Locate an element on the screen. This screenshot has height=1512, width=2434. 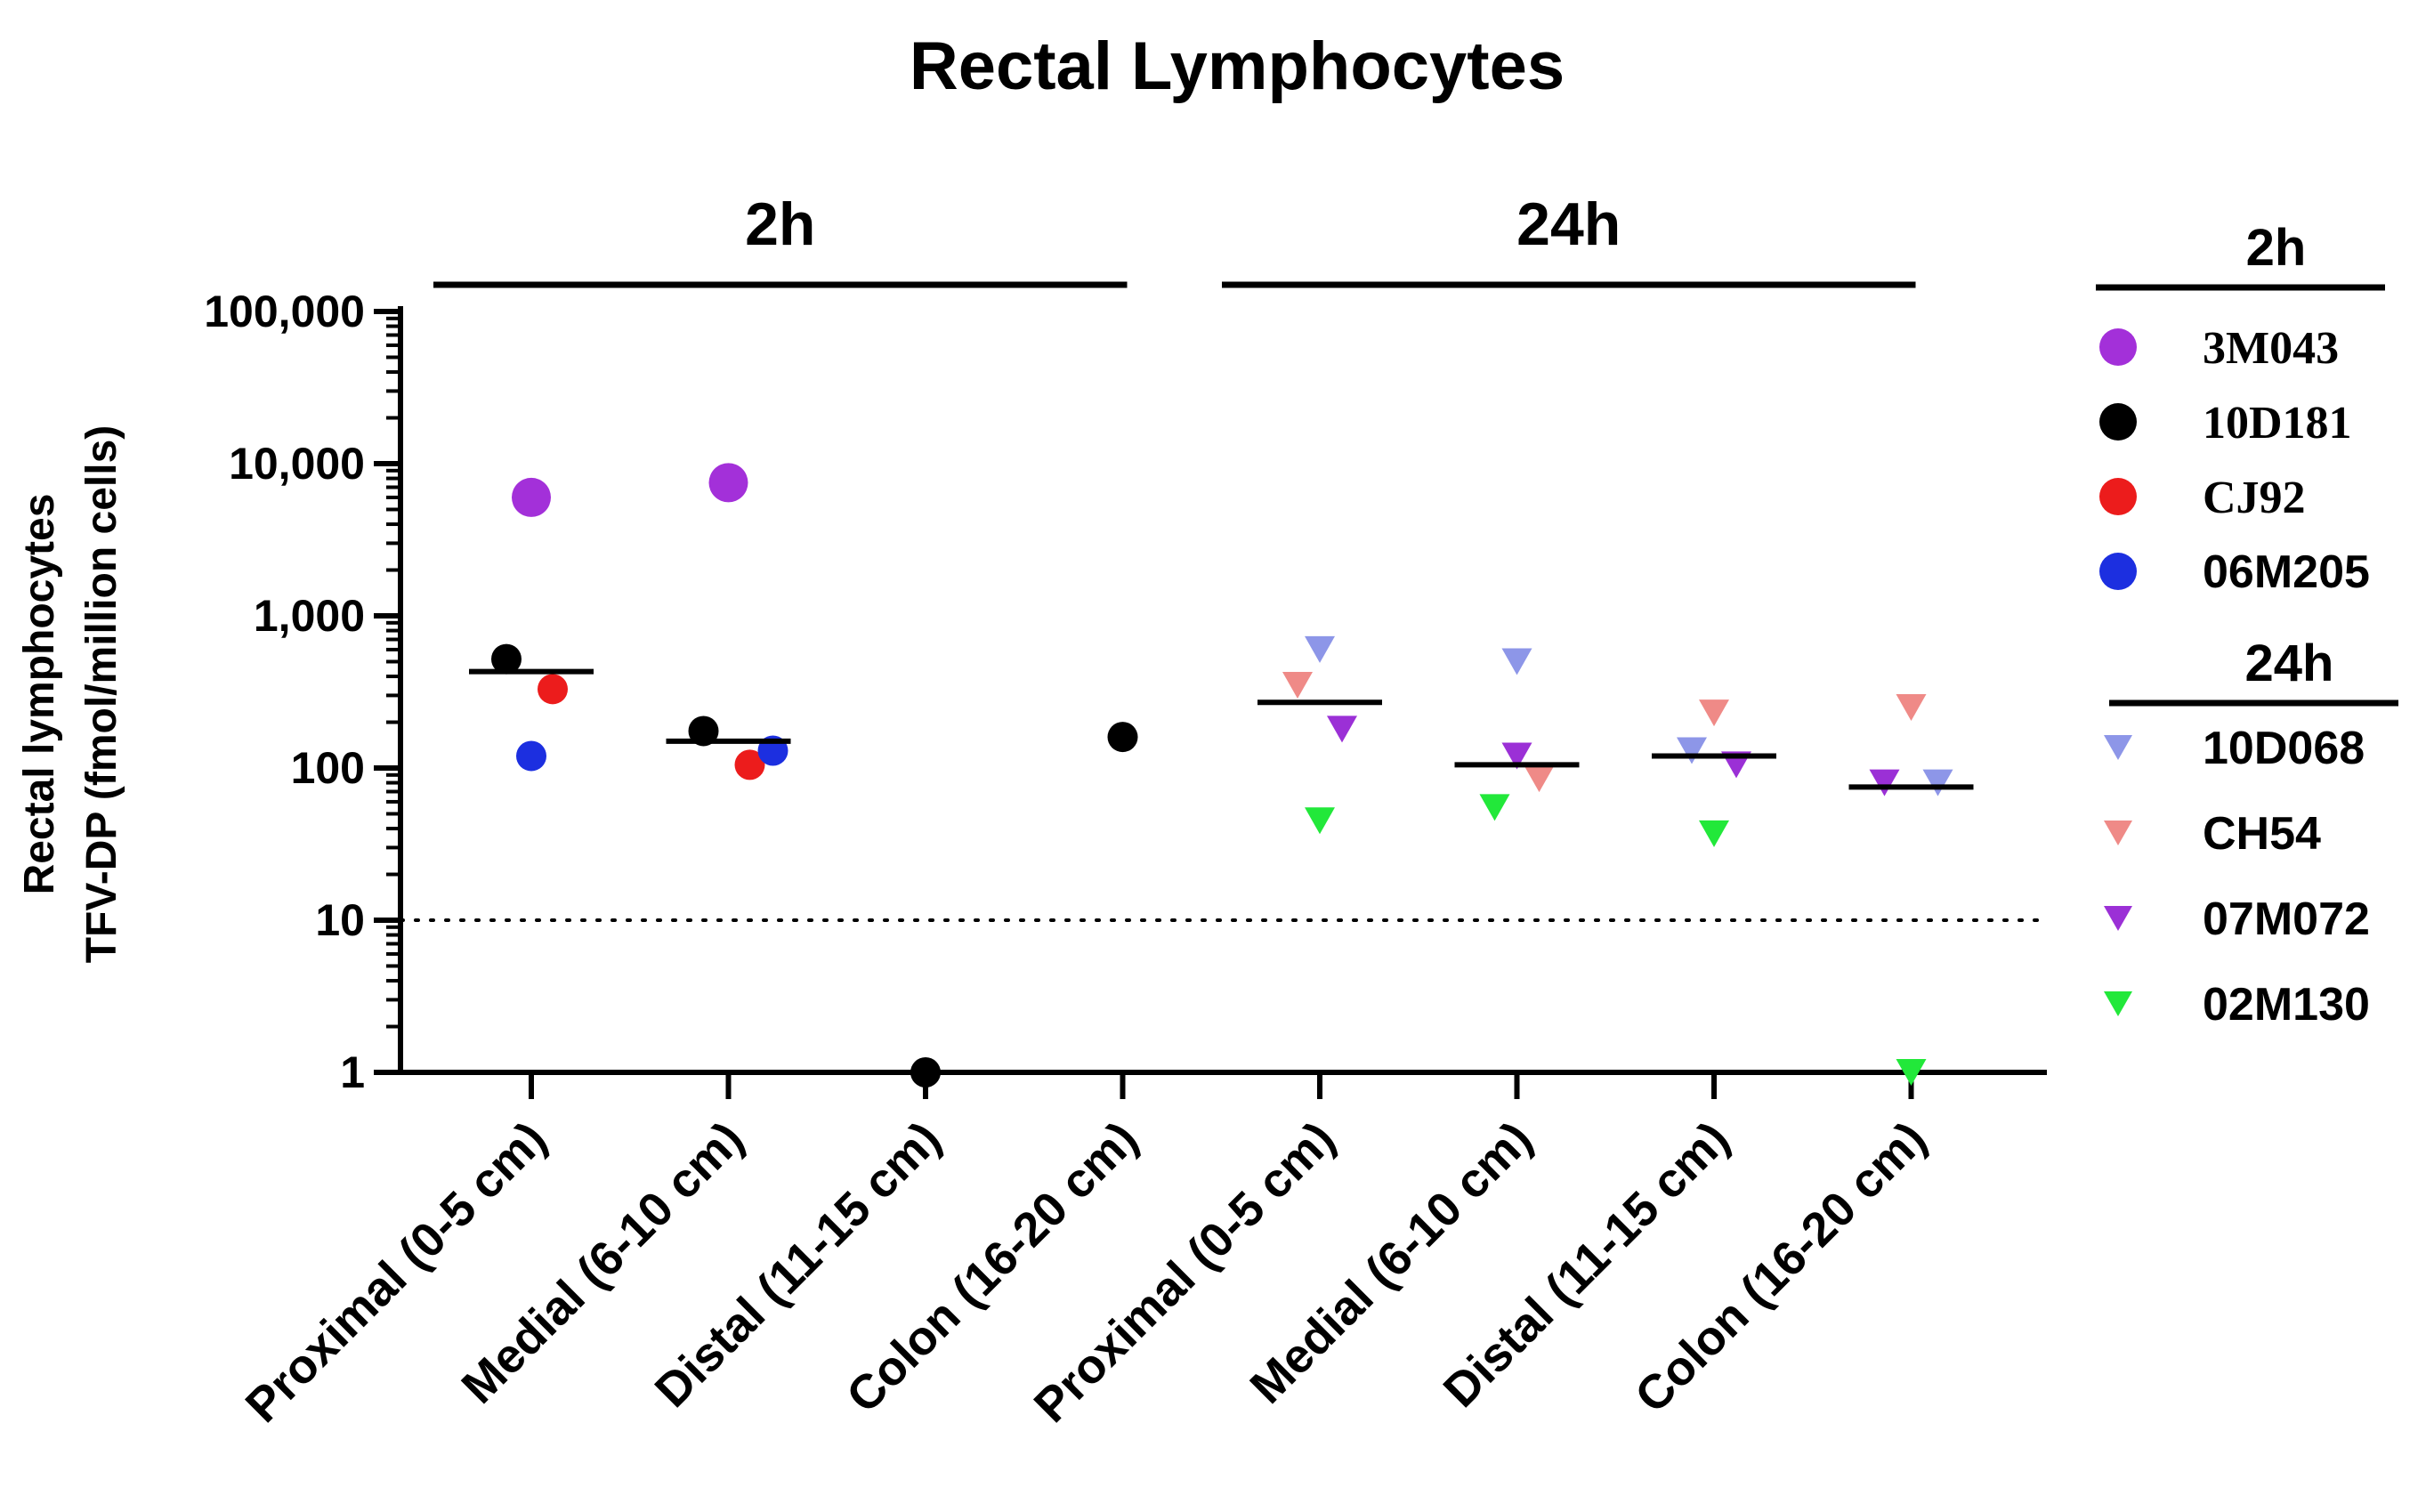
legend-marker-10D181 is located at coordinates (2118, 422).